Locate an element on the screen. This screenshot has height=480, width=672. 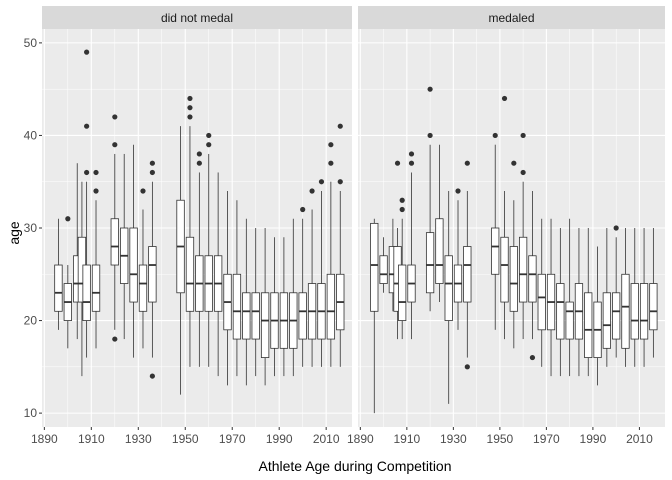
facet-strip is located at coordinates (197, 17).